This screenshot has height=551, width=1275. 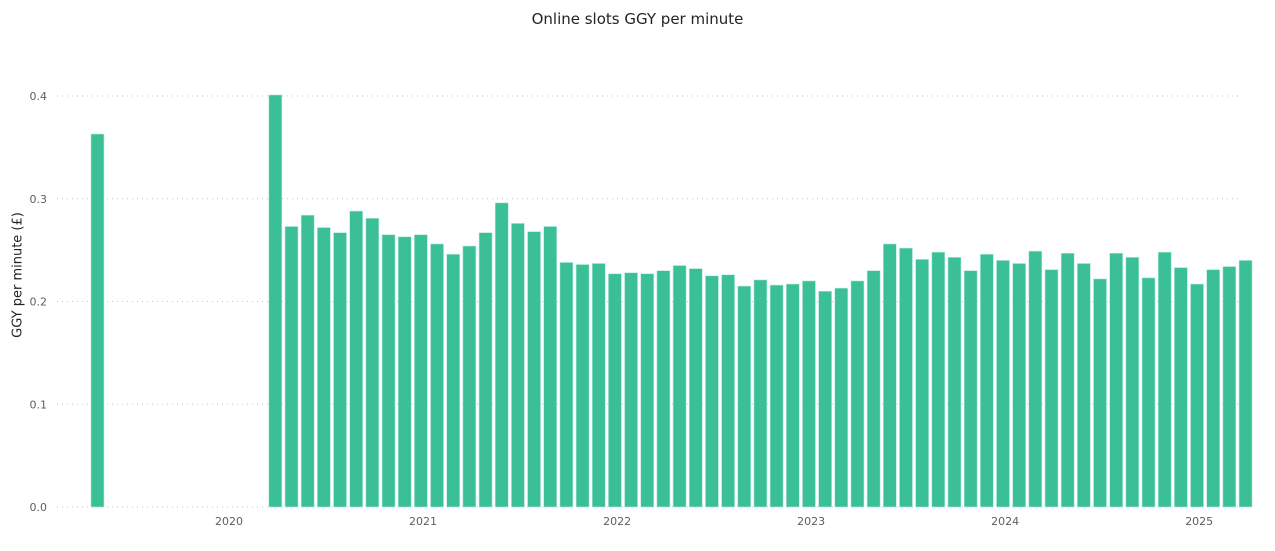 What do you see at coordinates (1199, 521) in the screenshot?
I see `x-tick-label: 2025` at bounding box center [1199, 521].